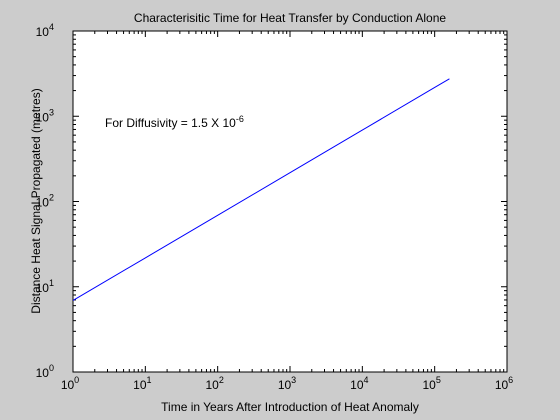 This screenshot has width=560, height=420. I want to click on y-tick-label-exp: 2, so click(51, 198).